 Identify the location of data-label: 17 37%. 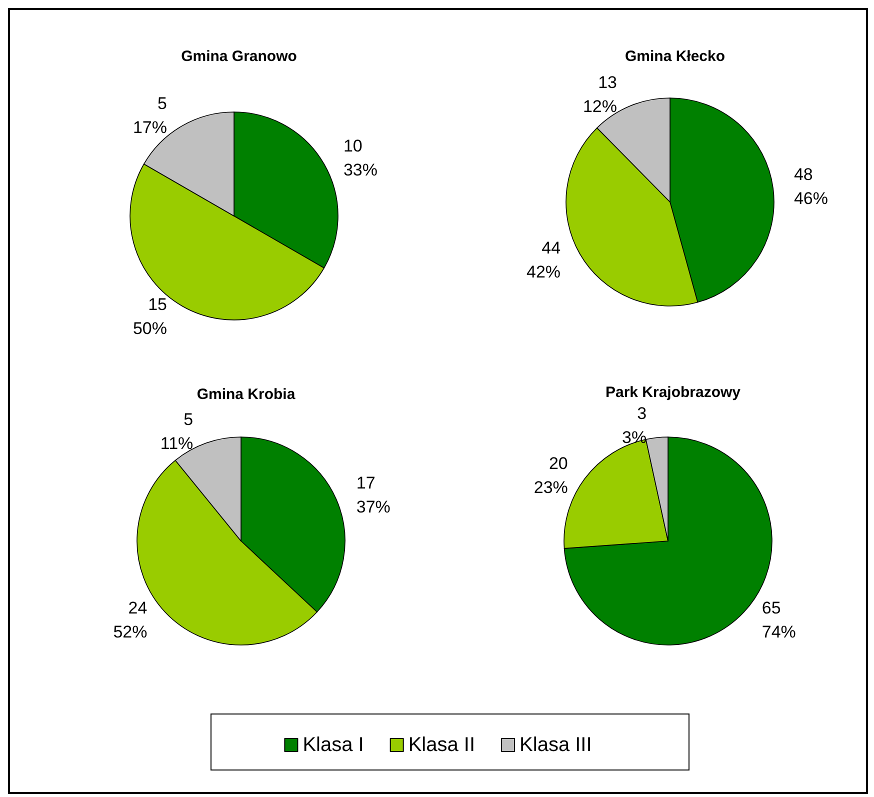
(373, 494).